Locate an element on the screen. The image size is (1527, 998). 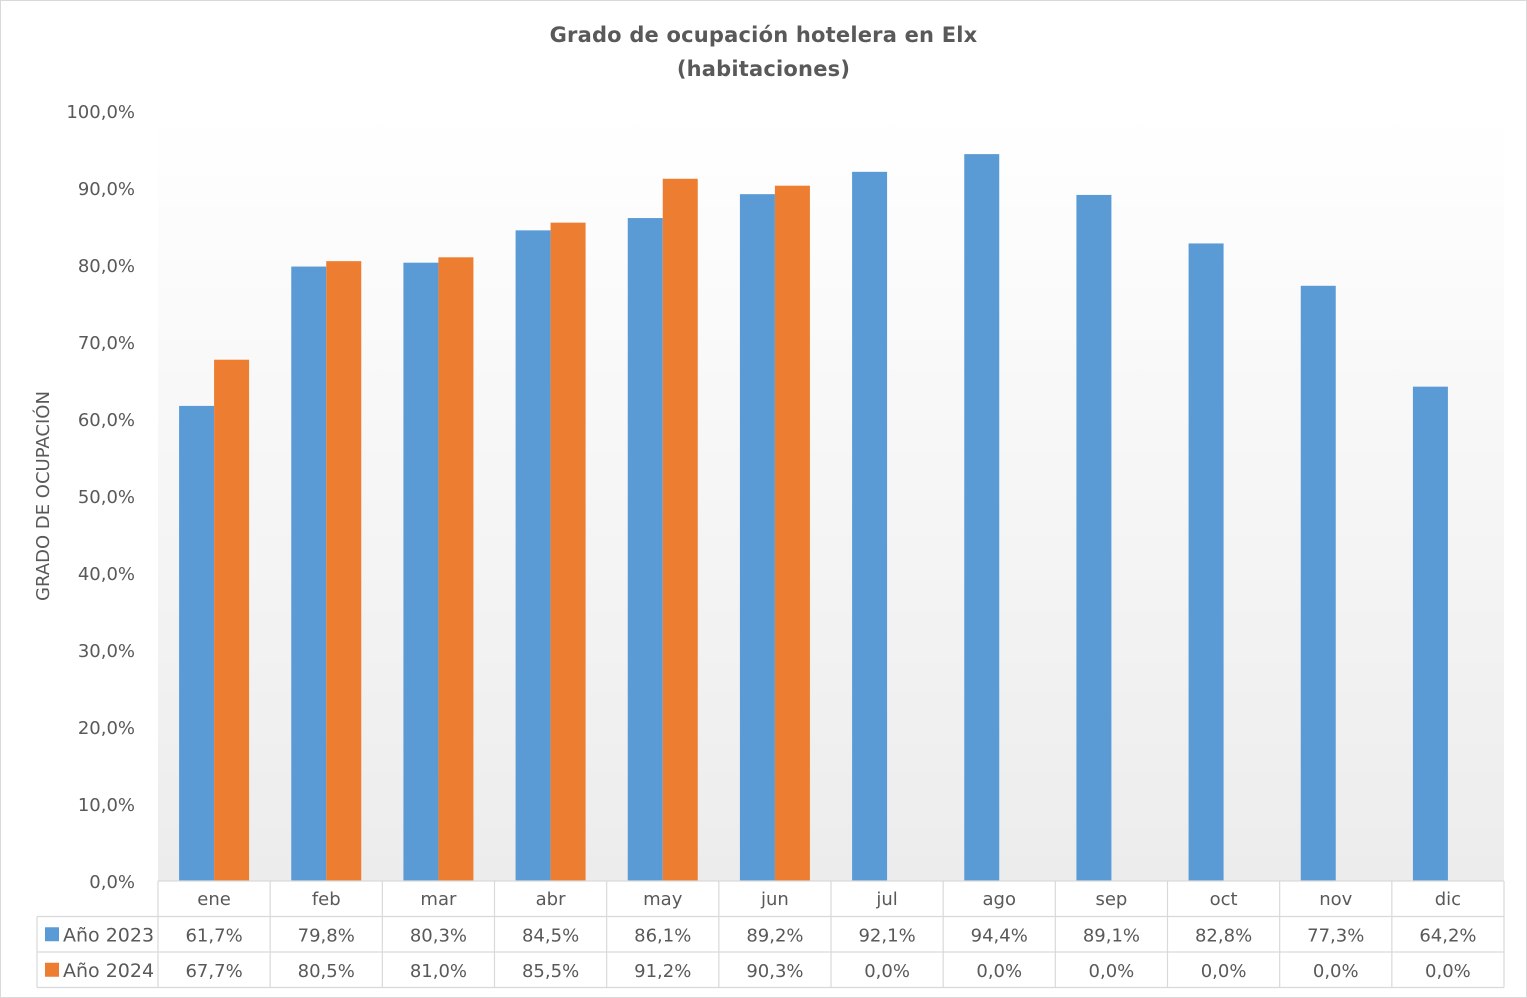
data-label: 85,5% is located at coordinates (550, 971).